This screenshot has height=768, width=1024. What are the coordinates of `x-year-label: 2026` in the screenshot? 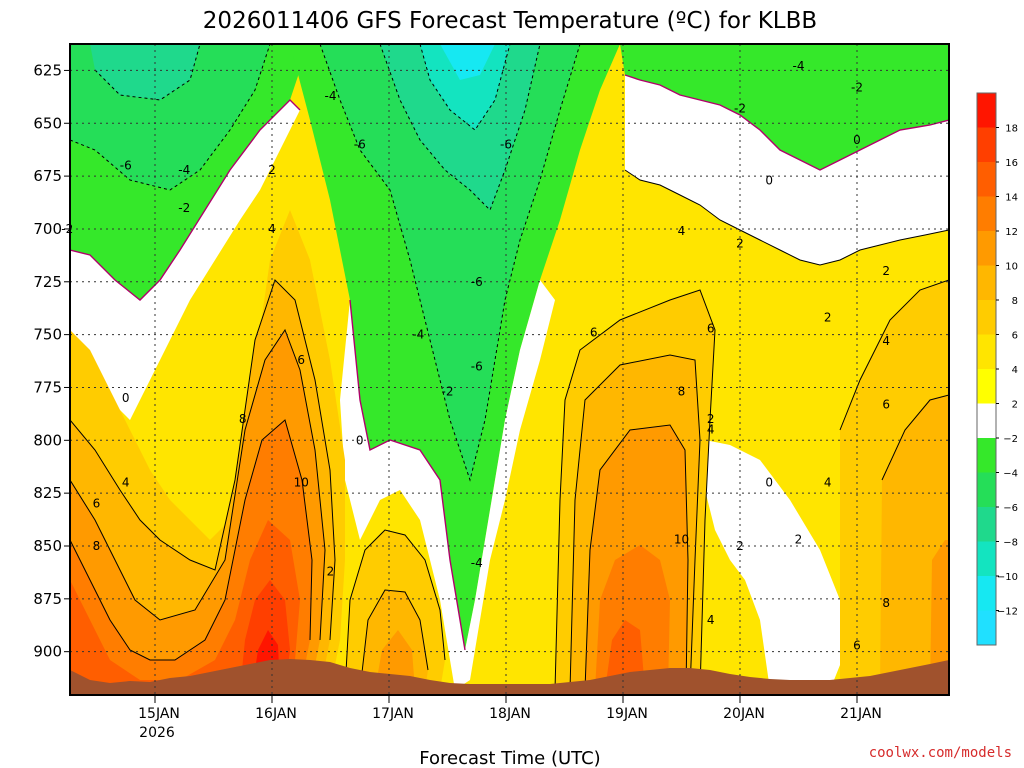 It's located at (157, 733).